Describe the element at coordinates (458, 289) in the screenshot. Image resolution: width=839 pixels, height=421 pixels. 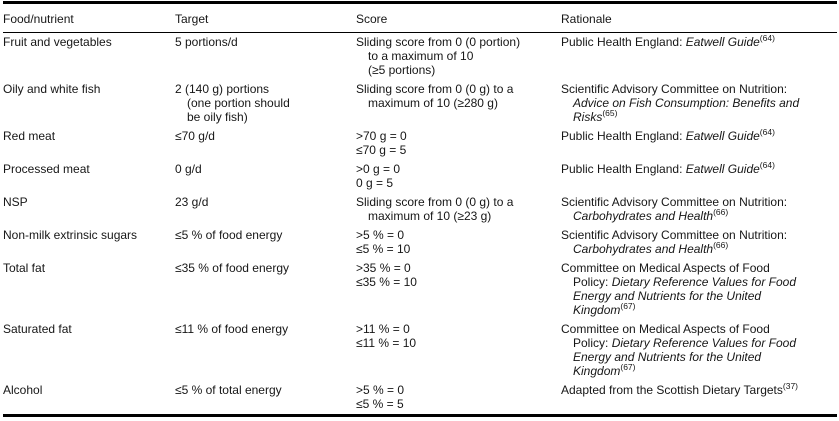
I see `cell-score: >35 % = 0 ≤35 % = 10` at that location.